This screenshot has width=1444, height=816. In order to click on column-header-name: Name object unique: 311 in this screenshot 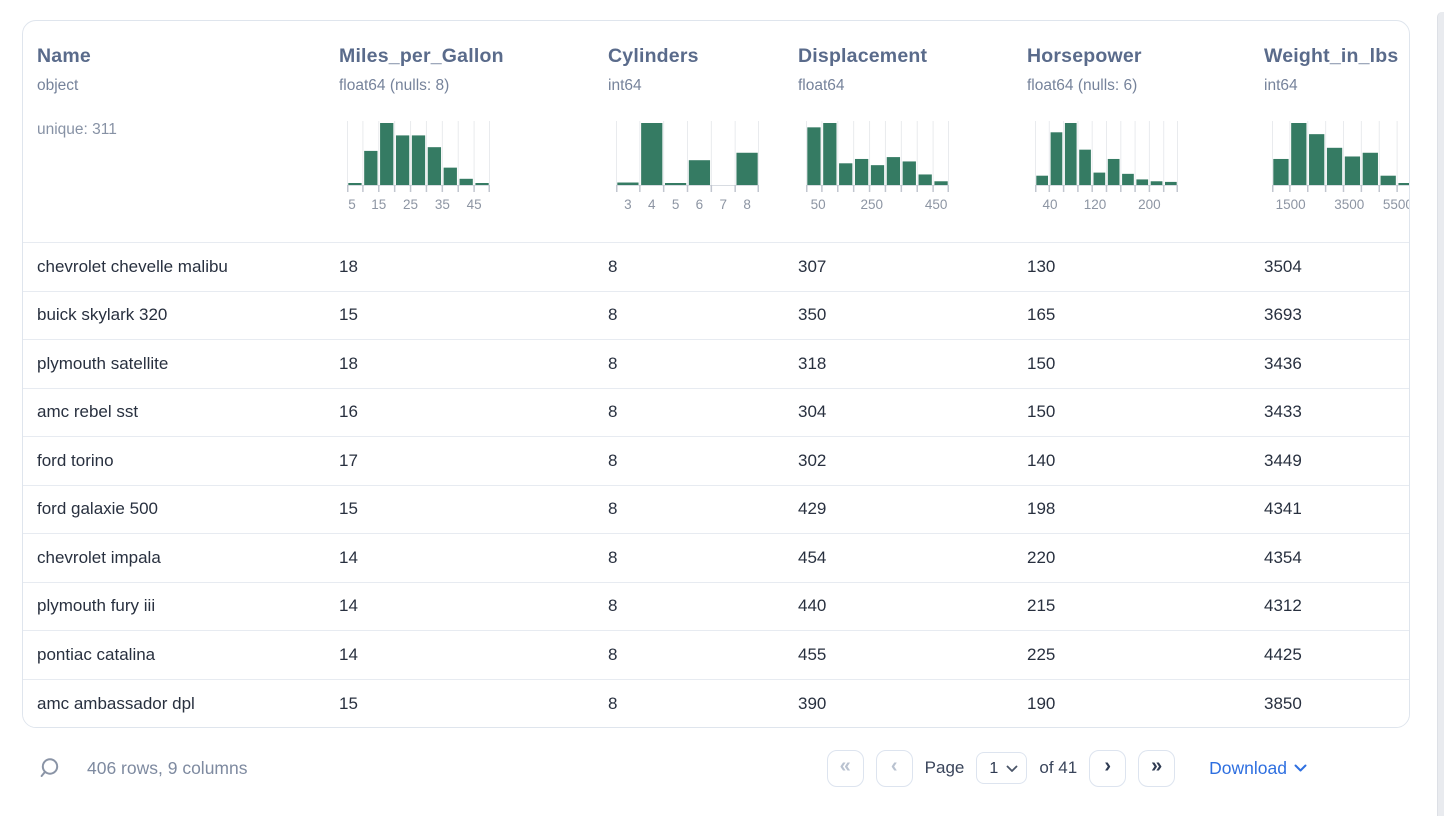, I will do `click(188, 131)`.